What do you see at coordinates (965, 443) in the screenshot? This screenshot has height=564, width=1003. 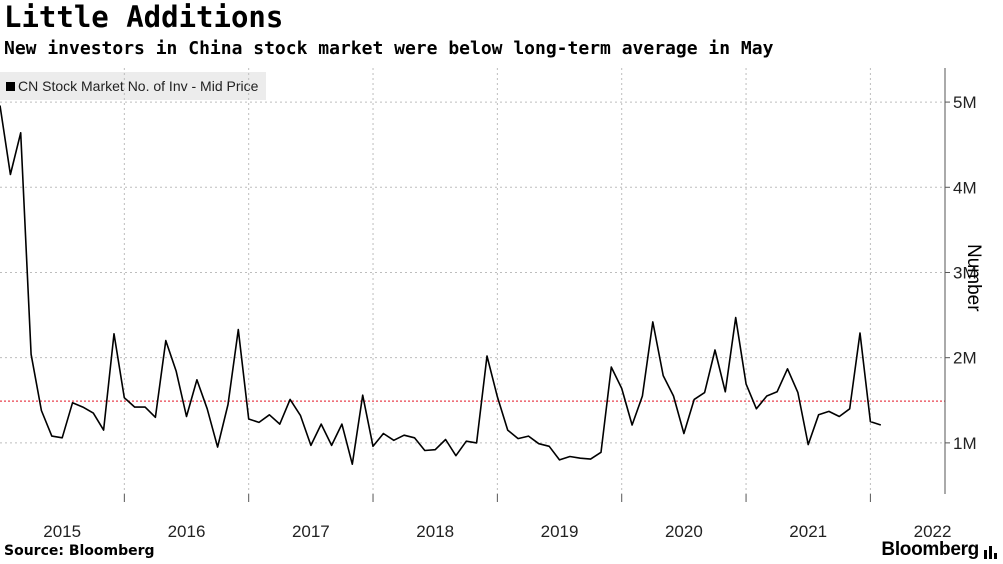 I see `y-tick-label: 1M` at bounding box center [965, 443].